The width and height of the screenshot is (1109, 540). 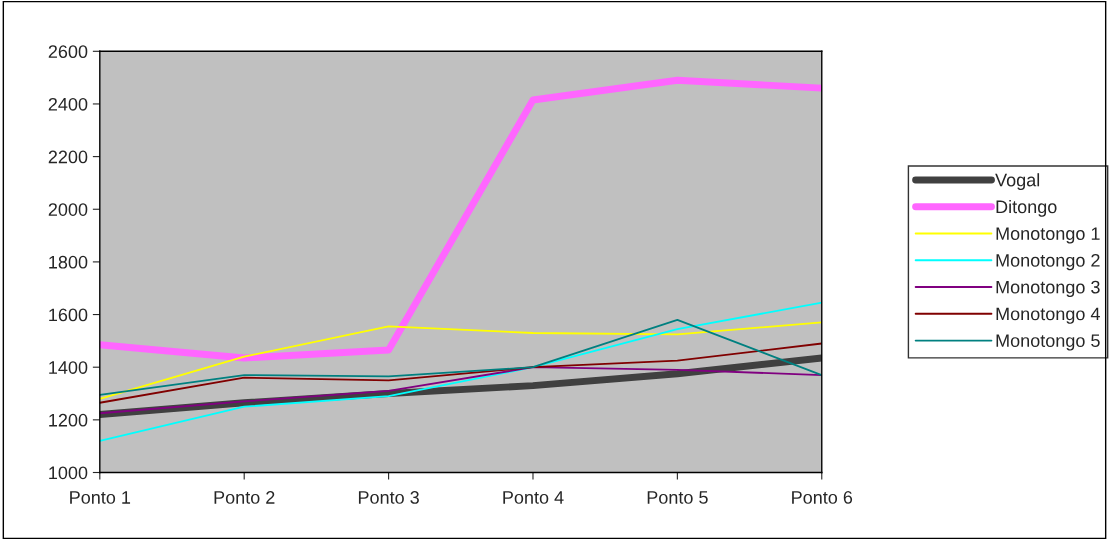 I want to click on y-tick-label: 1200, so click(x=68, y=420).